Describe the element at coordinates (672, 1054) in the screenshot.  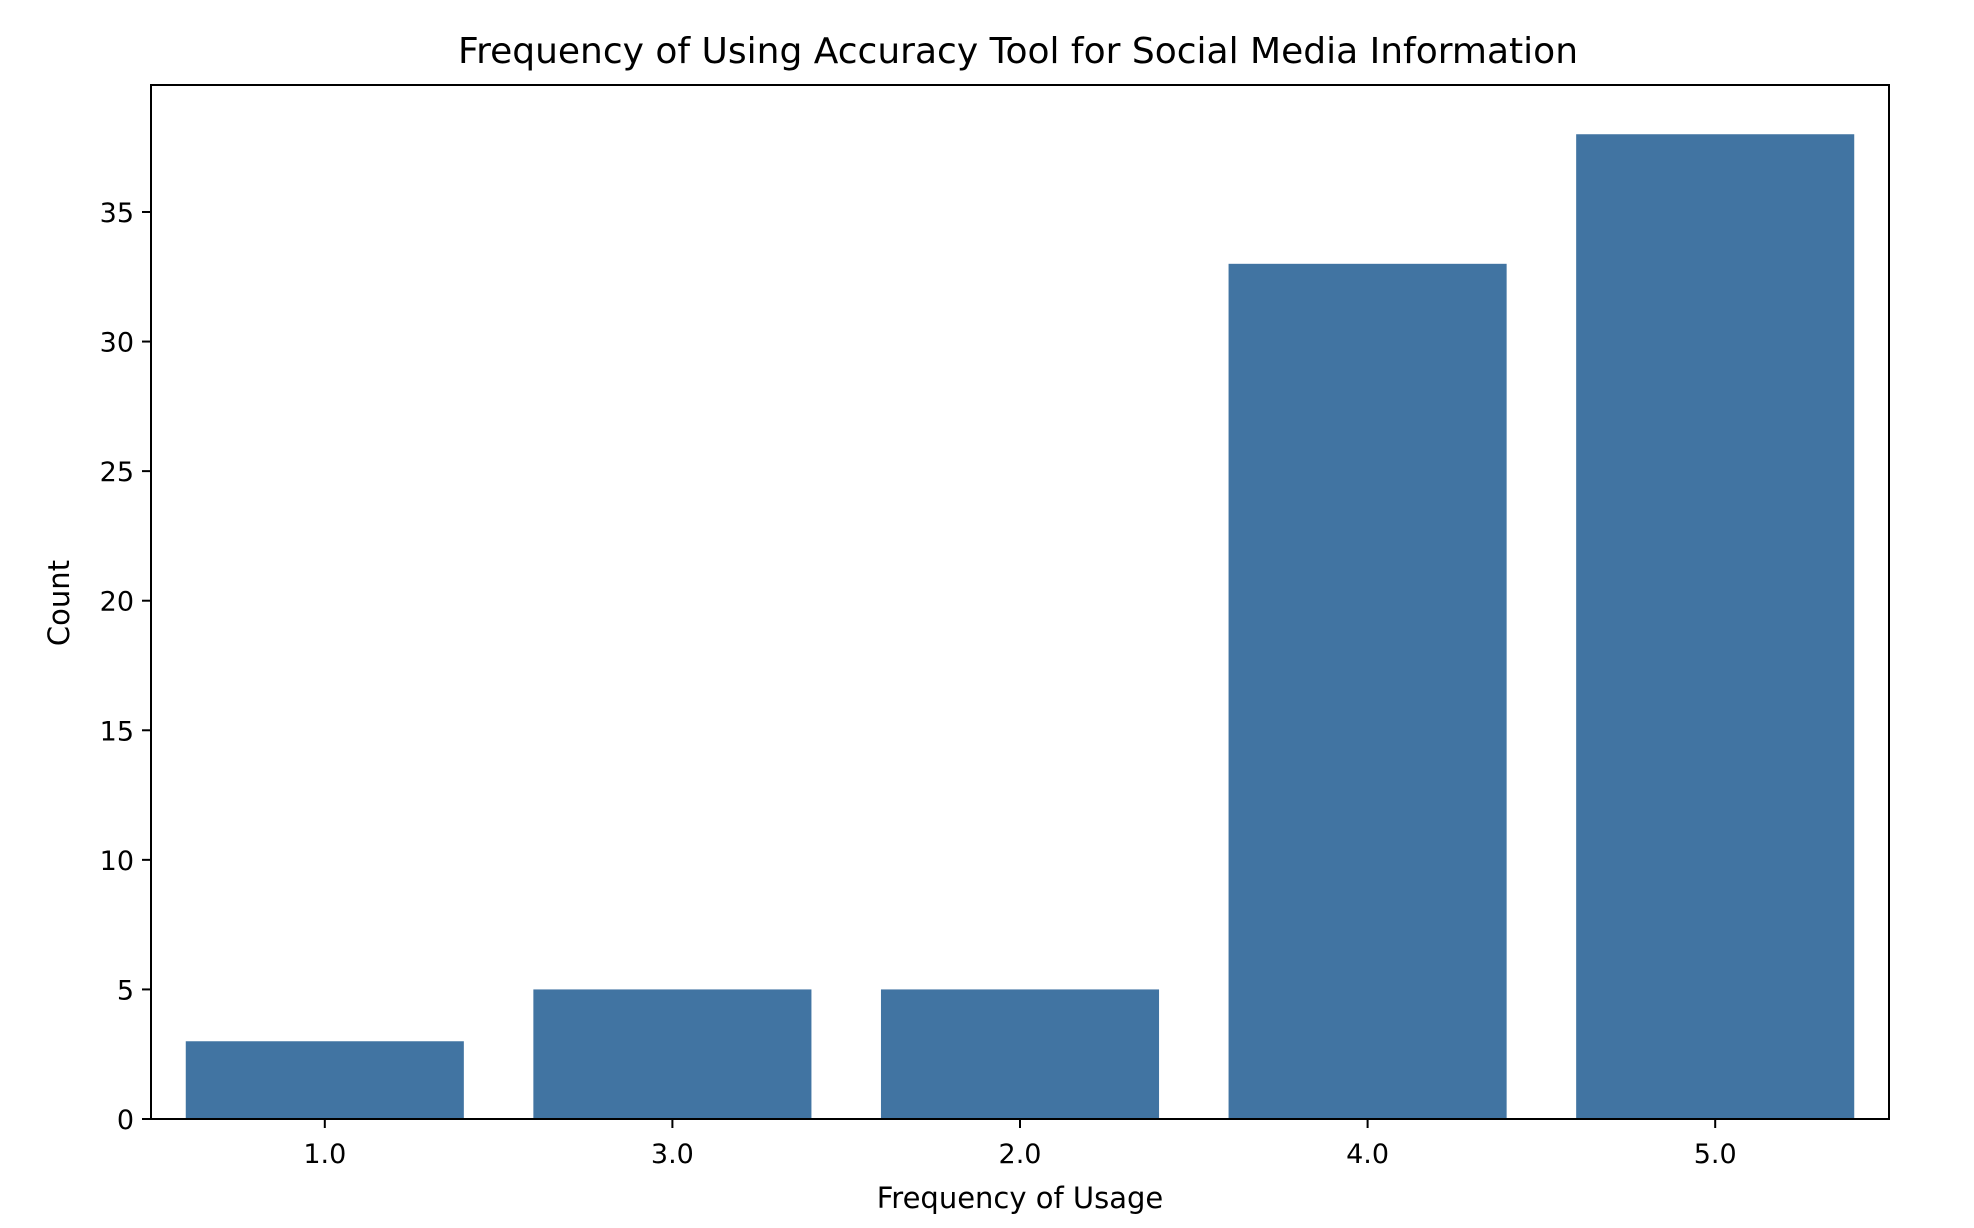
I see `bar-3.0` at that location.